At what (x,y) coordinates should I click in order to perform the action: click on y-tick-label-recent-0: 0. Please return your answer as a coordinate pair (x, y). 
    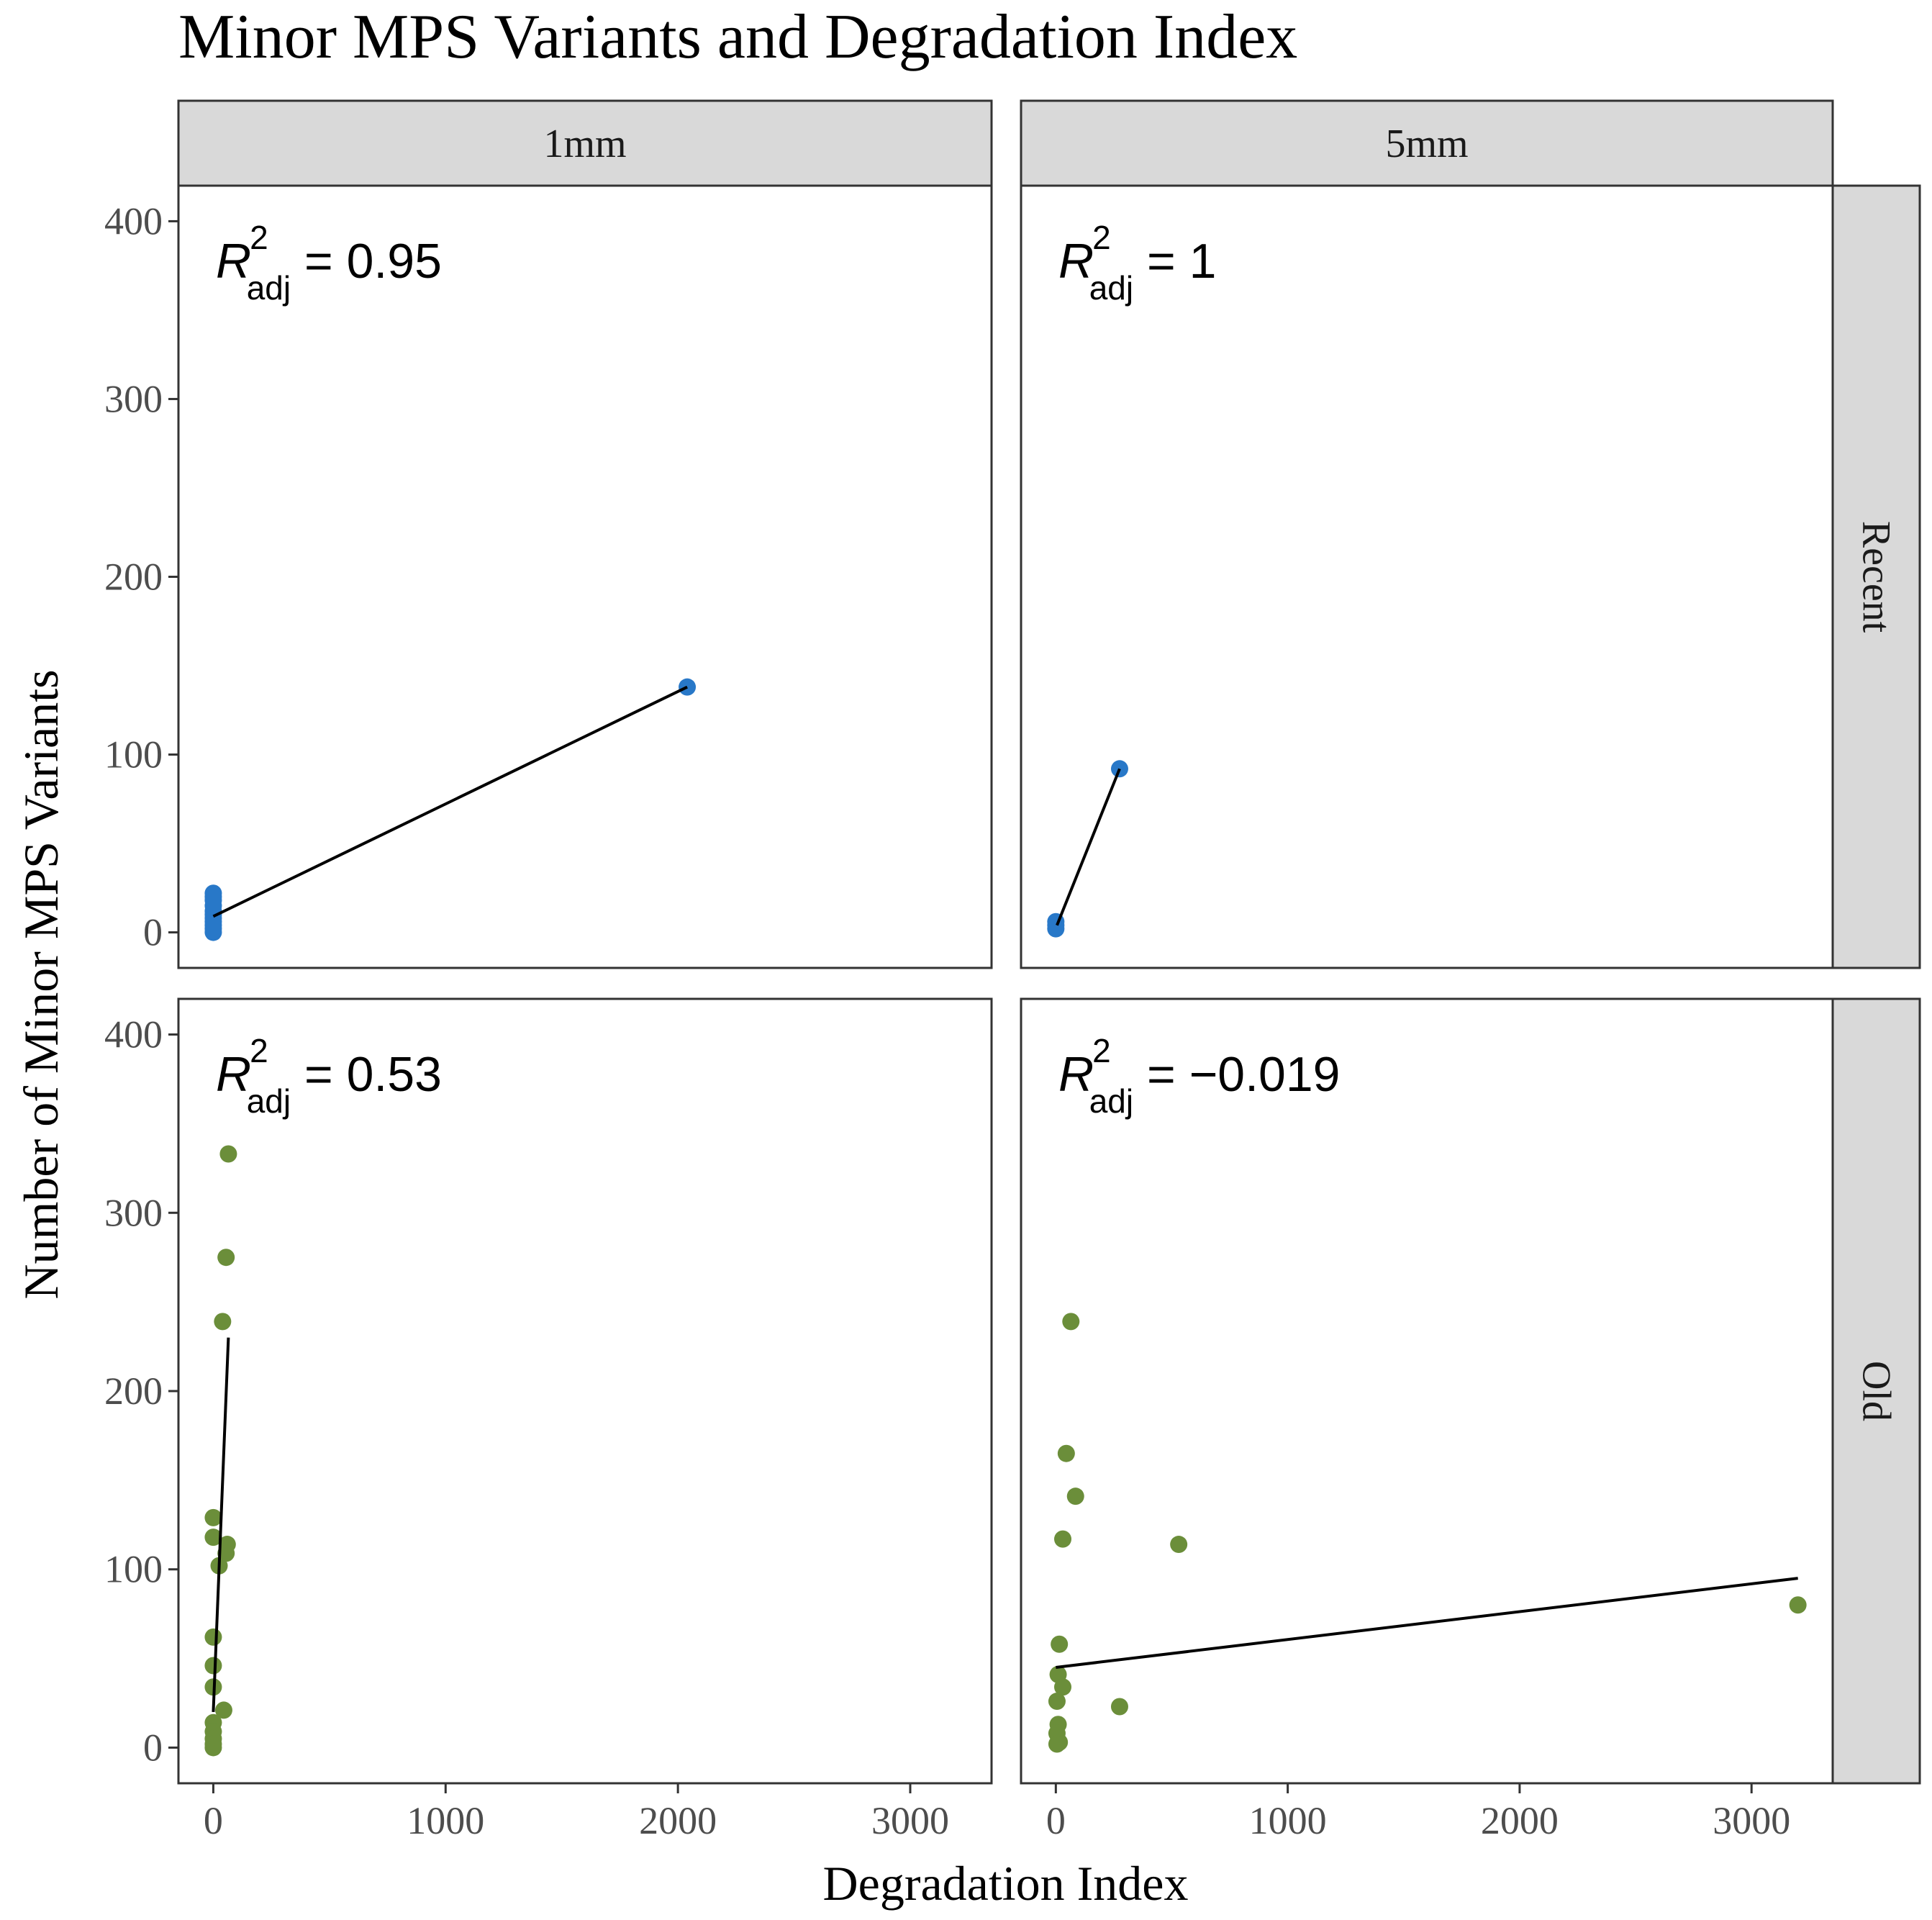
    Looking at the image, I should click on (153, 933).